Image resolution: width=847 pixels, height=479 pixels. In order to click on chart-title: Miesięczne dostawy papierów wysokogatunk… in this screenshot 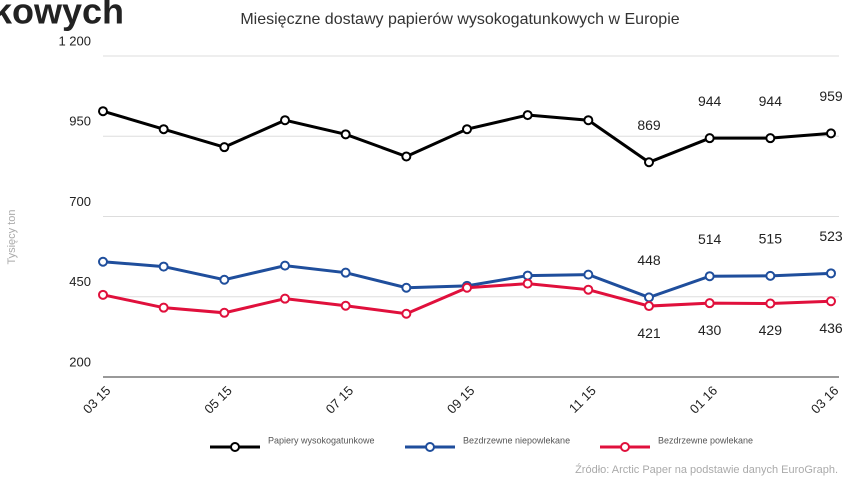, I will do `click(459, 19)`.